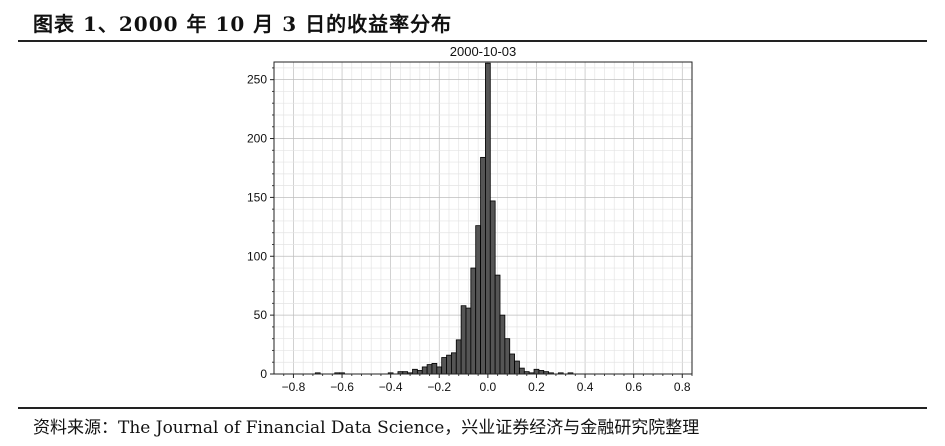 Image resolution: width=945 pixels, height=446 pixels. Describe the element at coordinates (243, 24) in the screenshot. I see `figure-title: 图表 1、2000 年 10 月 3 日的收益率分布` at that location.